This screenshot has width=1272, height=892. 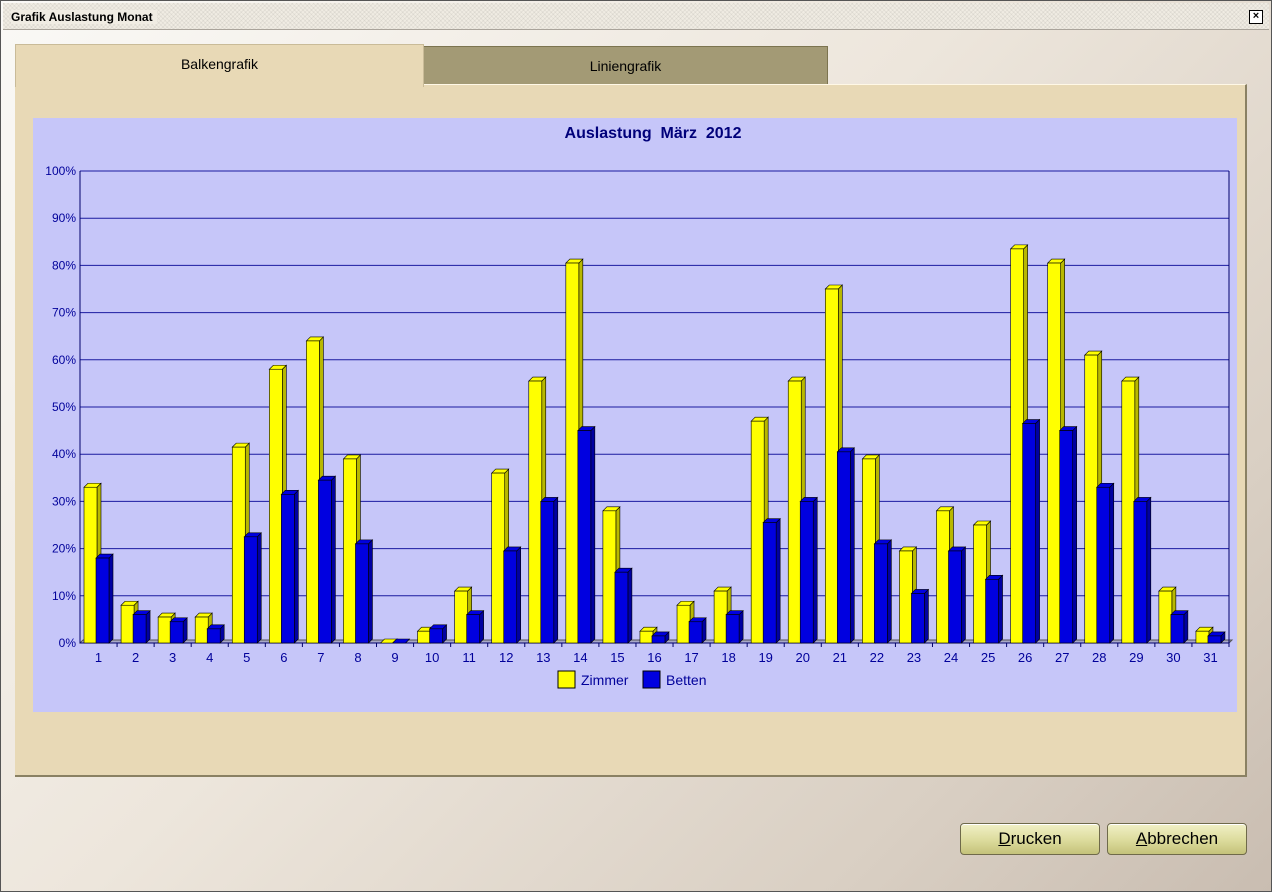 What do you see at coordinates (64, 596) in the screenshot?
I see `y-tick-label: 10%` at bounding box center [64, 596].